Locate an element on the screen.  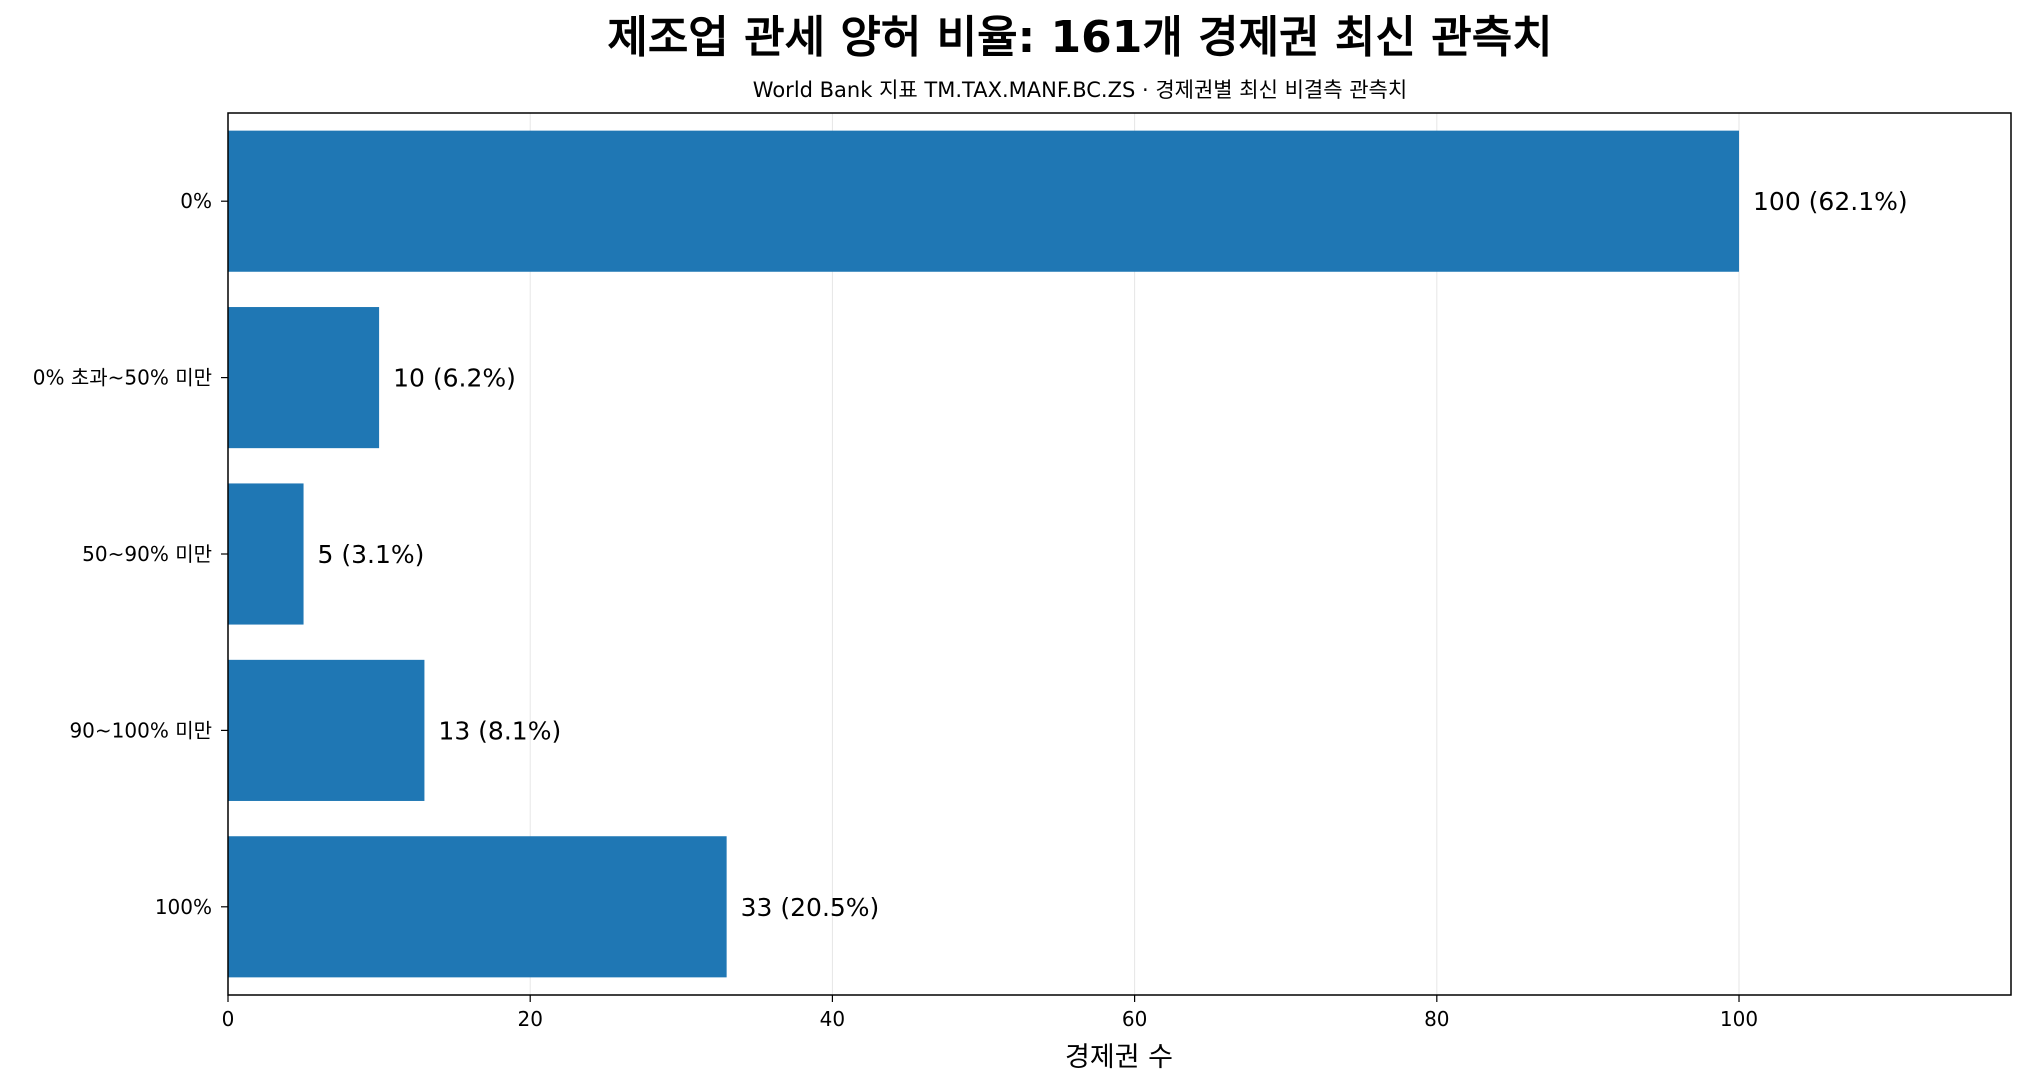
y-tick-label-3: 90~100% 미만 is located at coordinates (140, 730).